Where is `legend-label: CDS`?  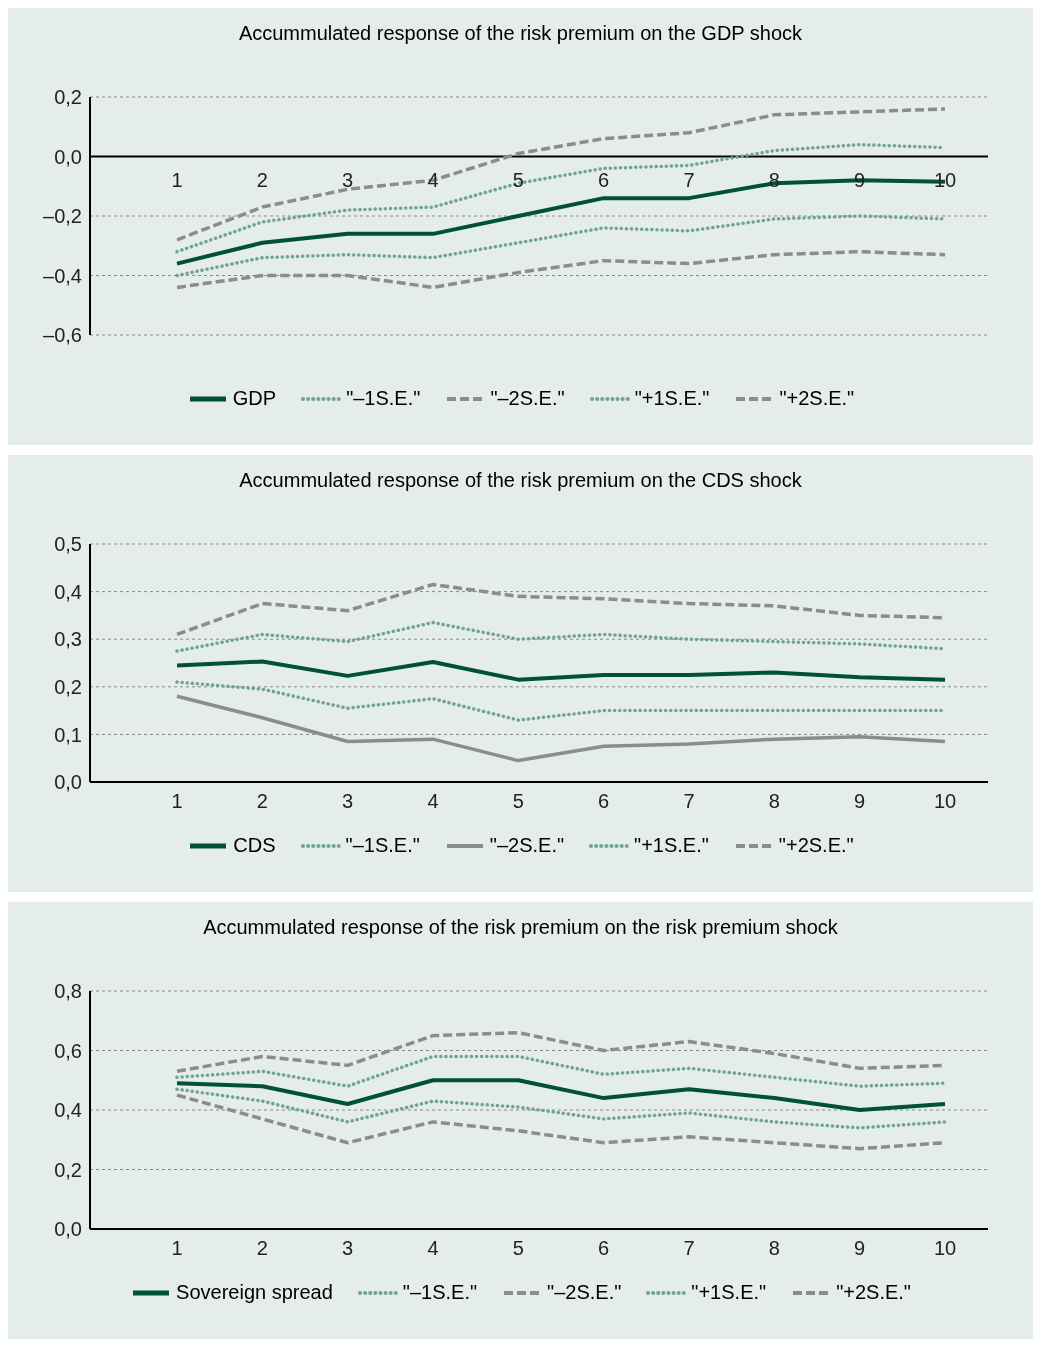
legend-label: CDS is located at coordinates (254, 845).